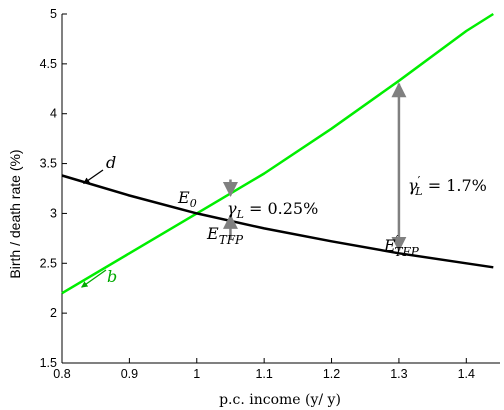 The height and width of the screenshot is (410, 504). I want to click on y-axis-label: Birth / death rate (%), so click(15, 213).